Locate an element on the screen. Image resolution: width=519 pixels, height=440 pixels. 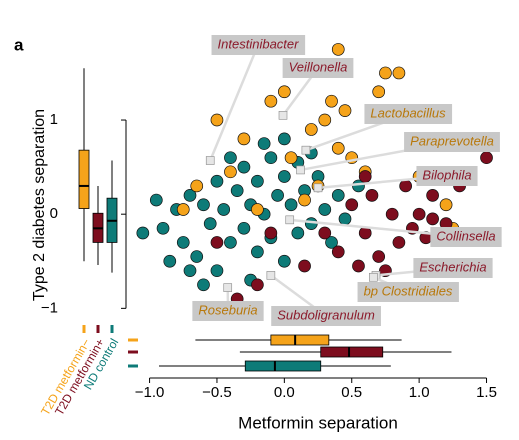
annotation-label: Collinsella is located at coordinates (465, 235).